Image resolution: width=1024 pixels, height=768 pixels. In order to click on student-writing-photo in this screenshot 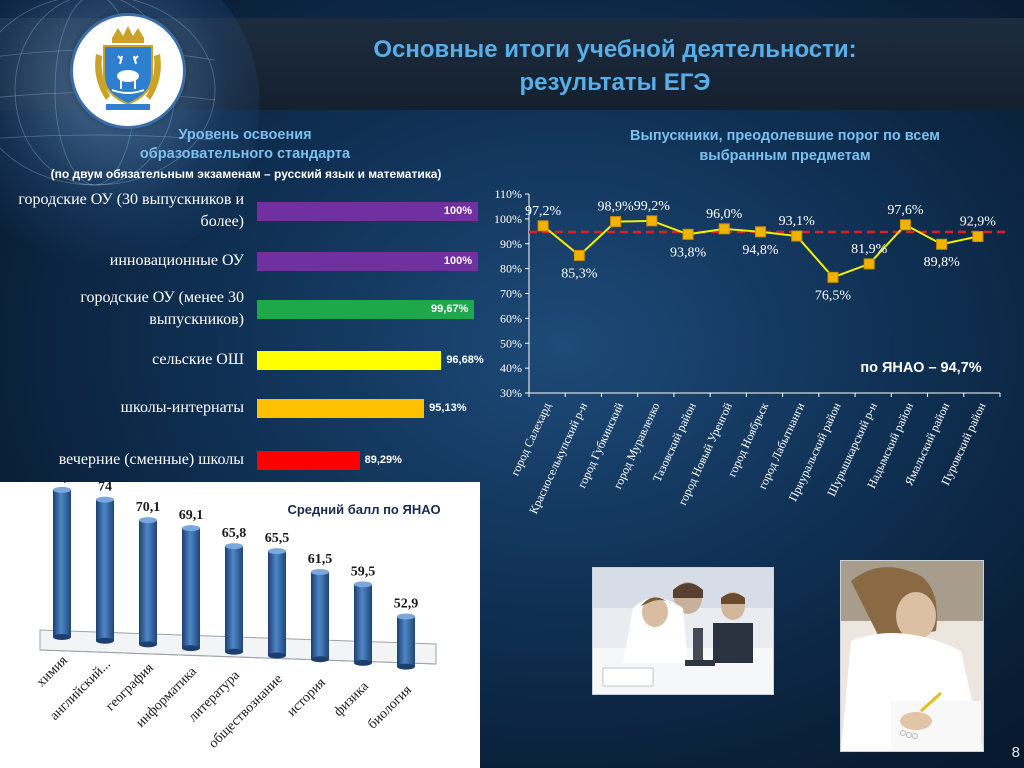, I will do `click(912, 656)`.